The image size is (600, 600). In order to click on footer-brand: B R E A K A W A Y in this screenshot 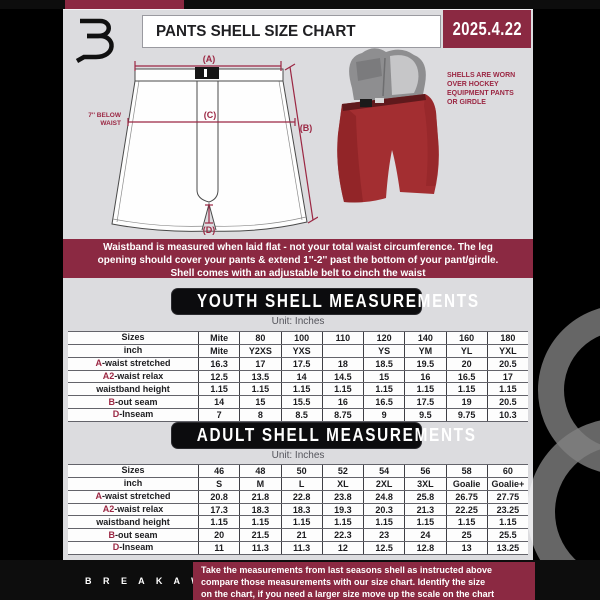, I will do `click(156, 581)`.